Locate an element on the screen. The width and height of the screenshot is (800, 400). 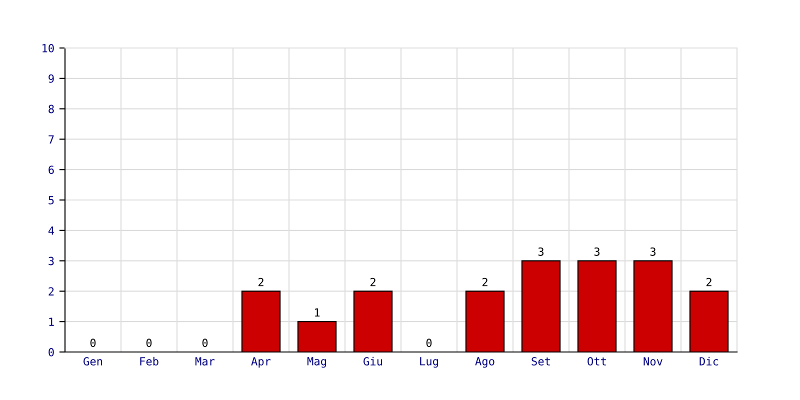
y-tick-label: 1 is located at coordinates (51, 322).